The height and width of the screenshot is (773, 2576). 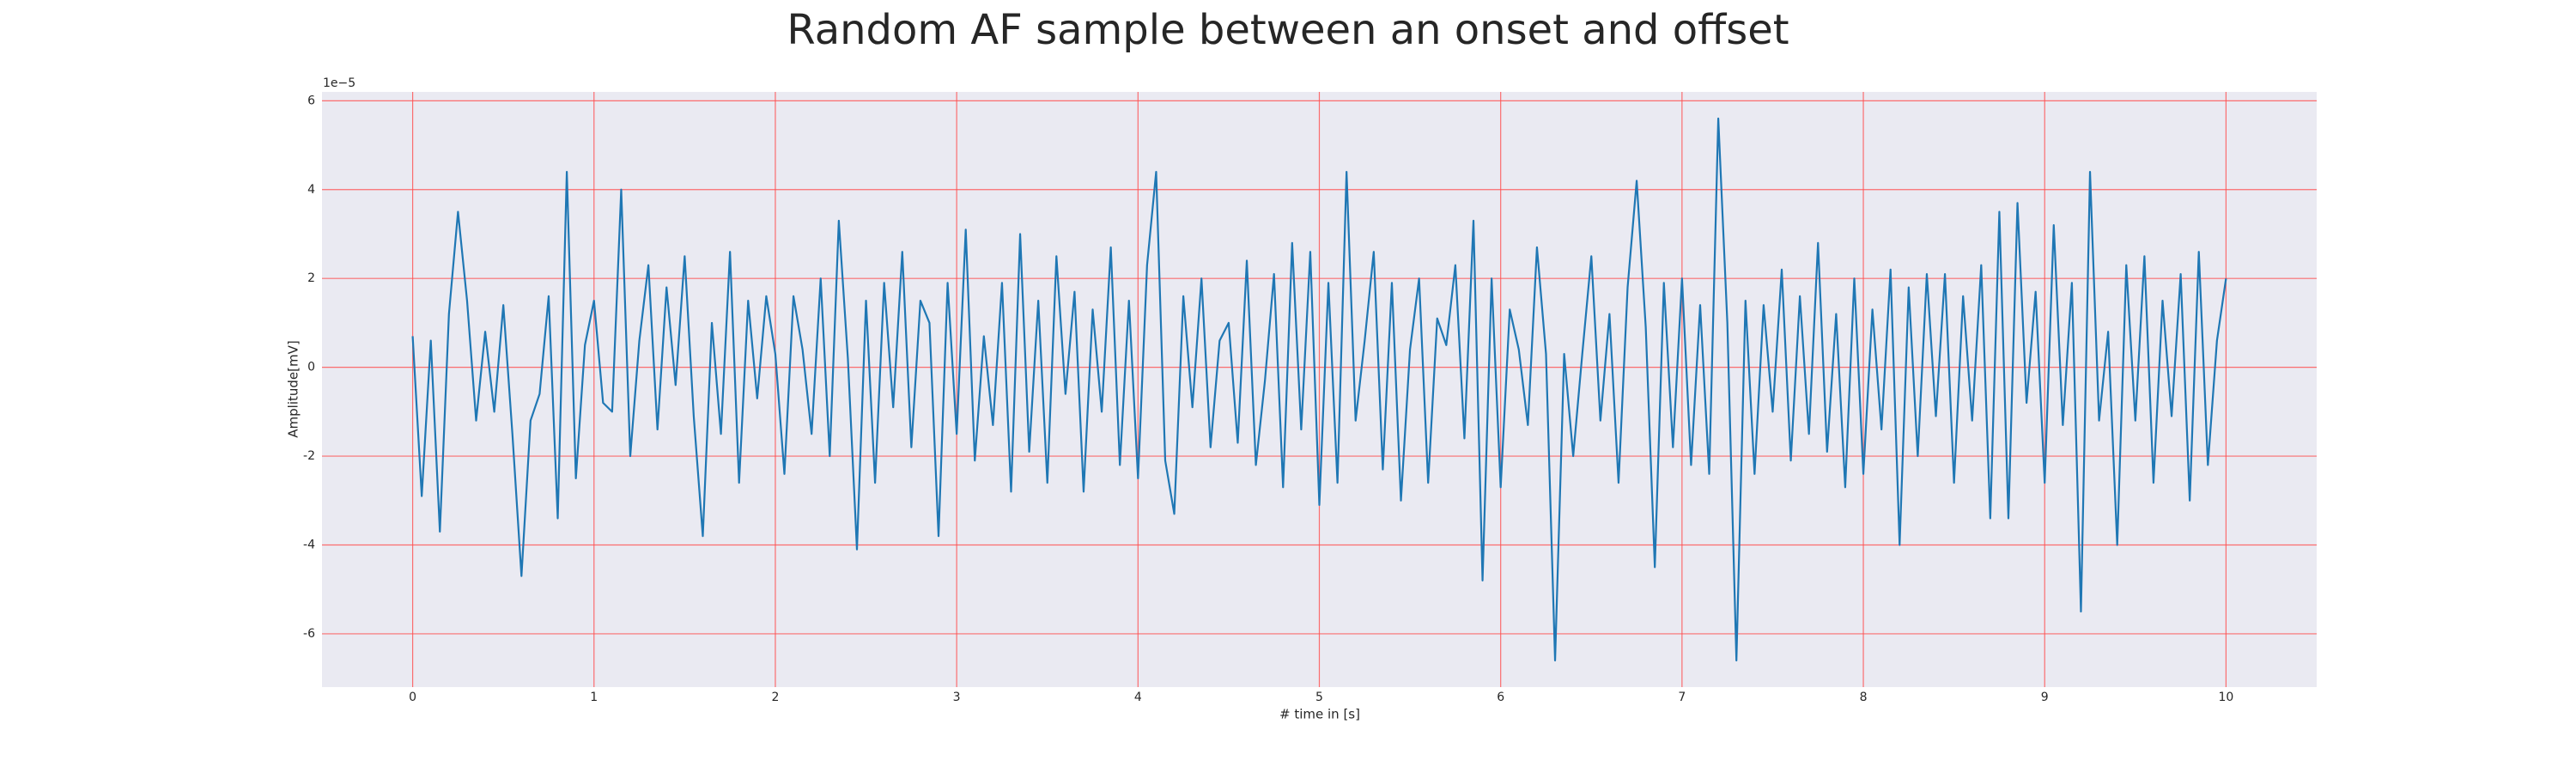 What do you see at coordinates (1500, 697) in the screenshot?
I see `x-tick-label: 6` at bounding box center [1500, 697].